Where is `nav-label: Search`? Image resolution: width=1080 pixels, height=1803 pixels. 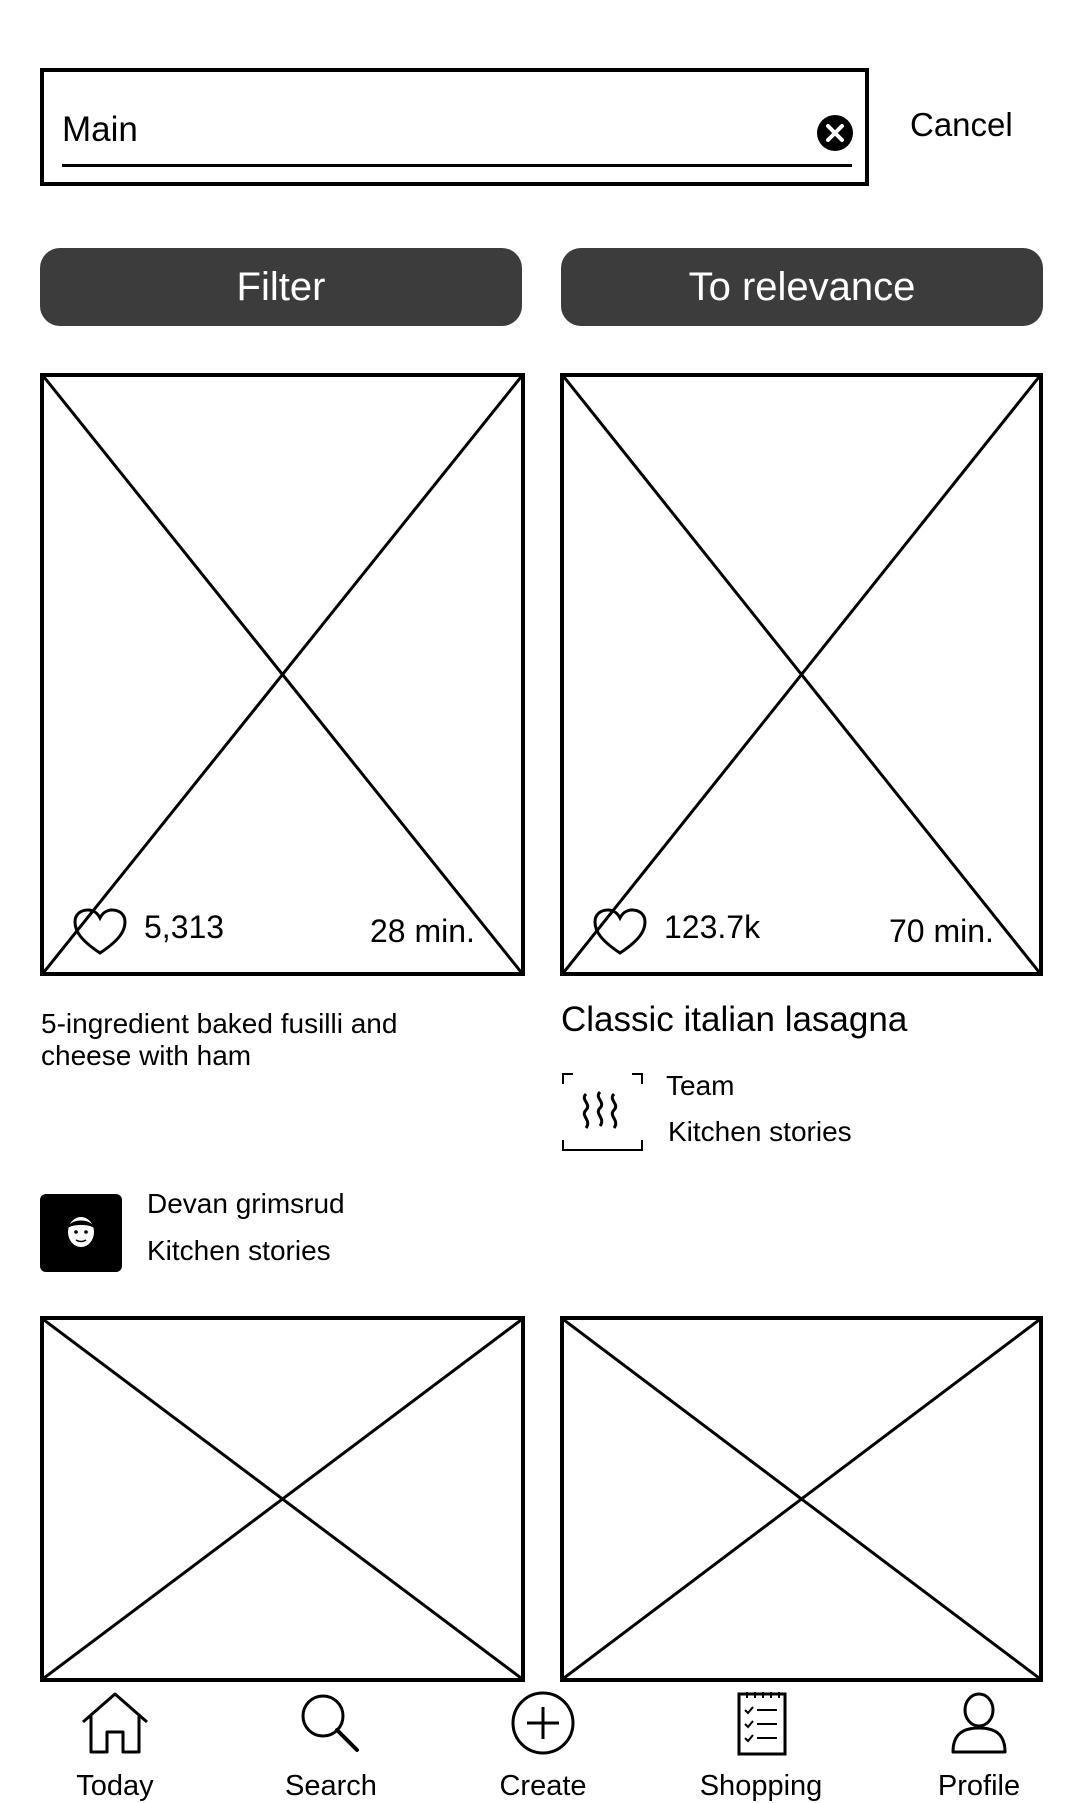 nav-label: Search is located at coordinates (331, 1786).